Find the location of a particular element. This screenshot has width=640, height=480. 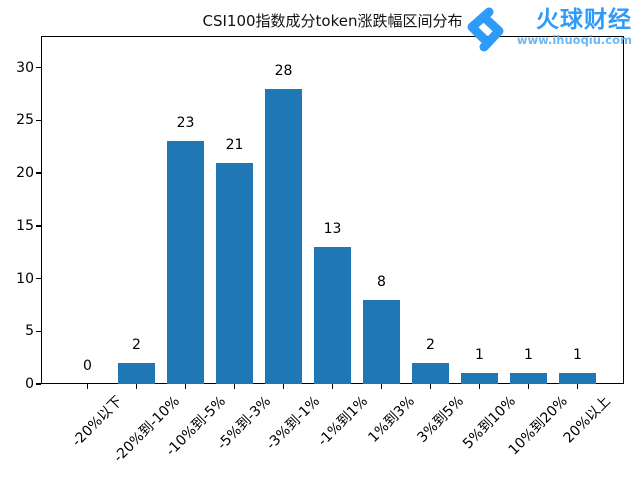

y-axis-tick-label: 10 is located at coordinates (25, 278).